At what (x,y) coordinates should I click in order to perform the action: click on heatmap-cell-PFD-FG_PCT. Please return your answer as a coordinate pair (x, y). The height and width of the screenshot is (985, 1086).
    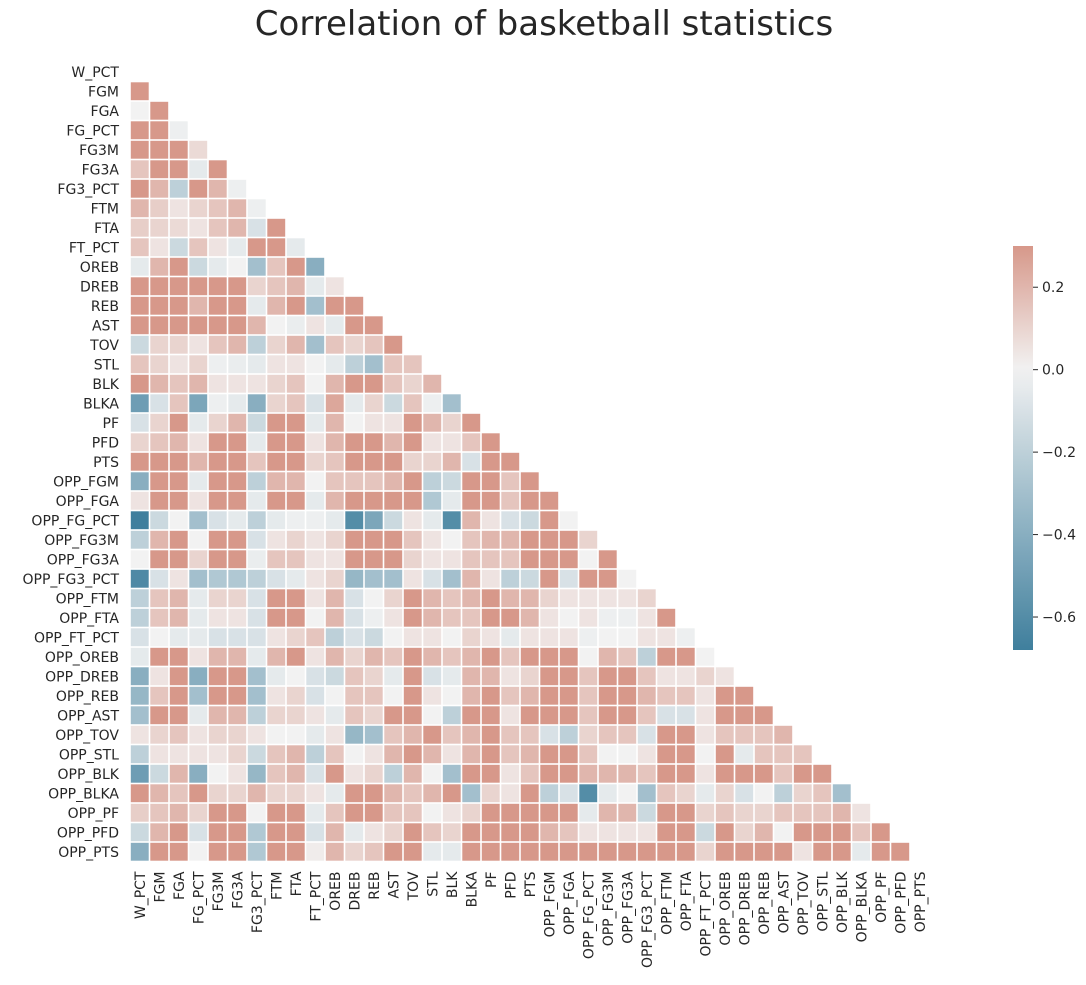
    Looking at the image, I should click on (198, 442).